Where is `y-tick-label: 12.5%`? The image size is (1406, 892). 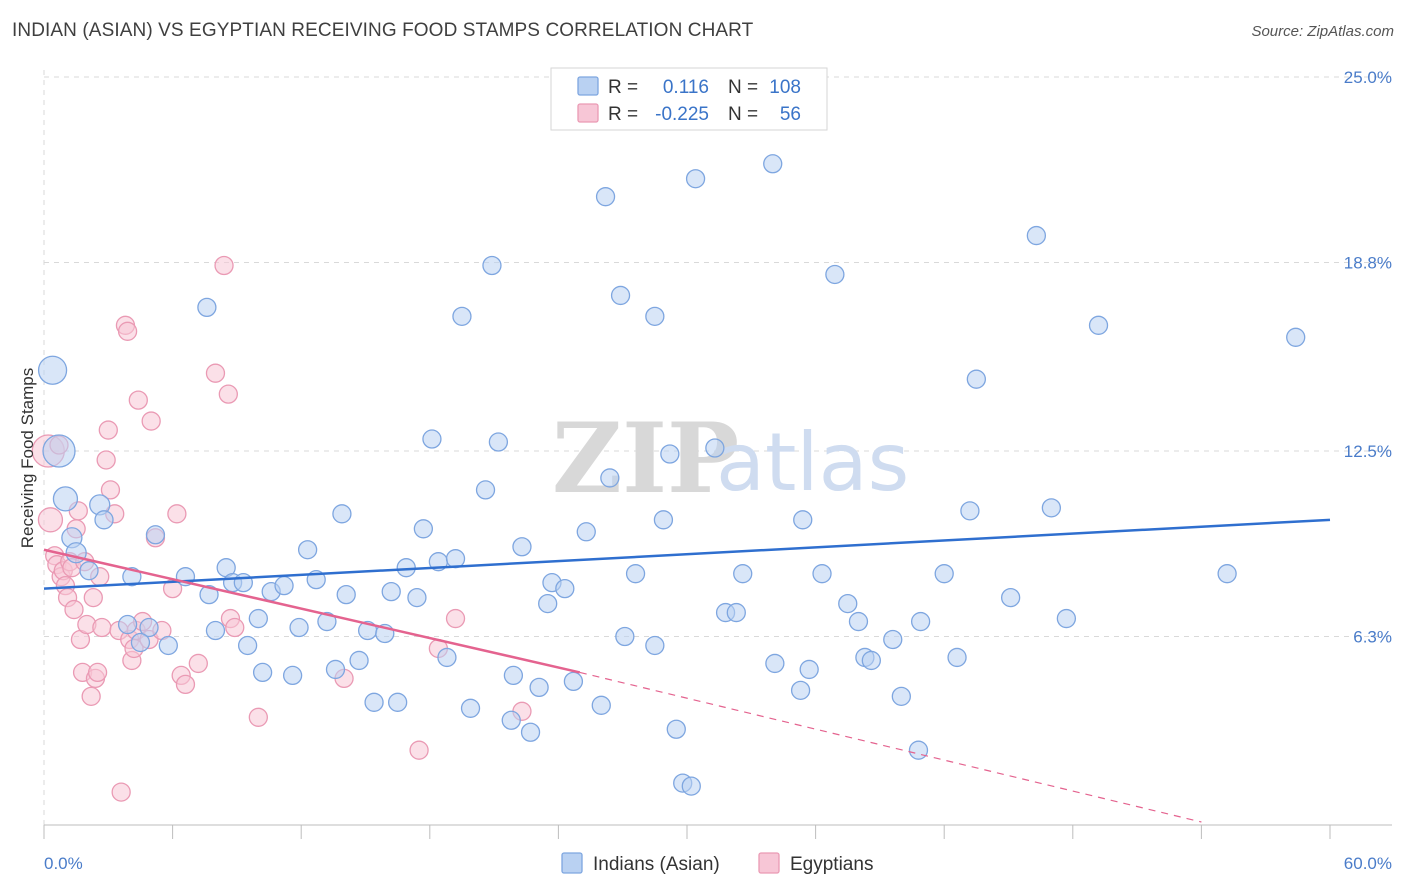 y-tick-label: 12.5% is located at coordinates (1368, 451).